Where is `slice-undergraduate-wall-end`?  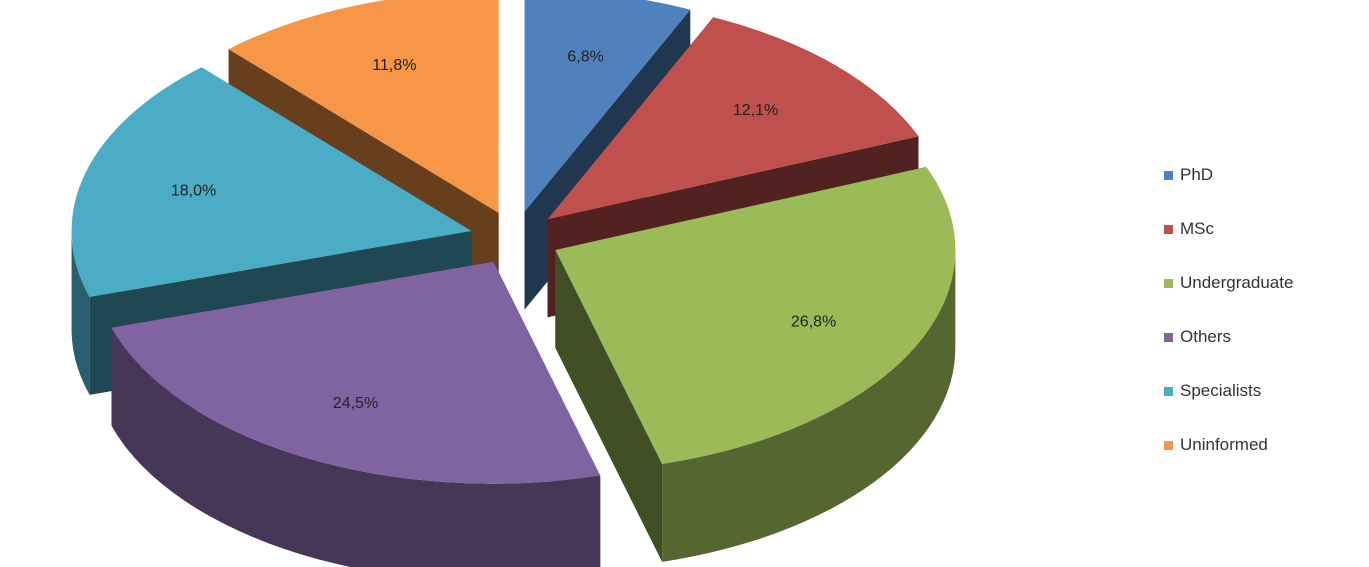
slice-undergraduate-wall-end is located at coordinates (609, 405).